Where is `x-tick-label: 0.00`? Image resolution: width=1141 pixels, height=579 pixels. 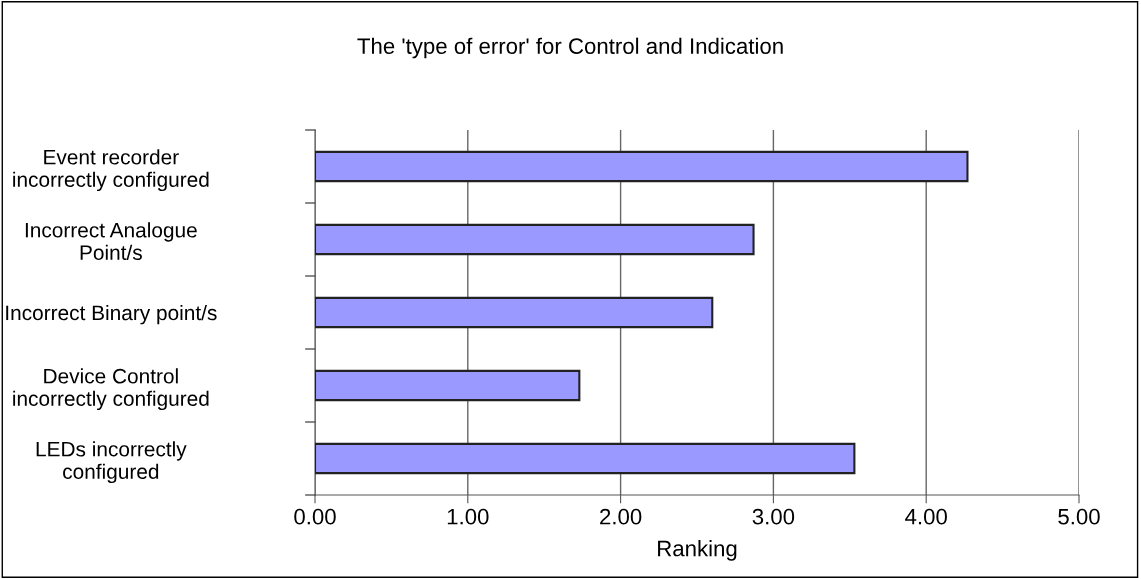
x-tick-label: 0.00 is located at coordinates (315, 516).